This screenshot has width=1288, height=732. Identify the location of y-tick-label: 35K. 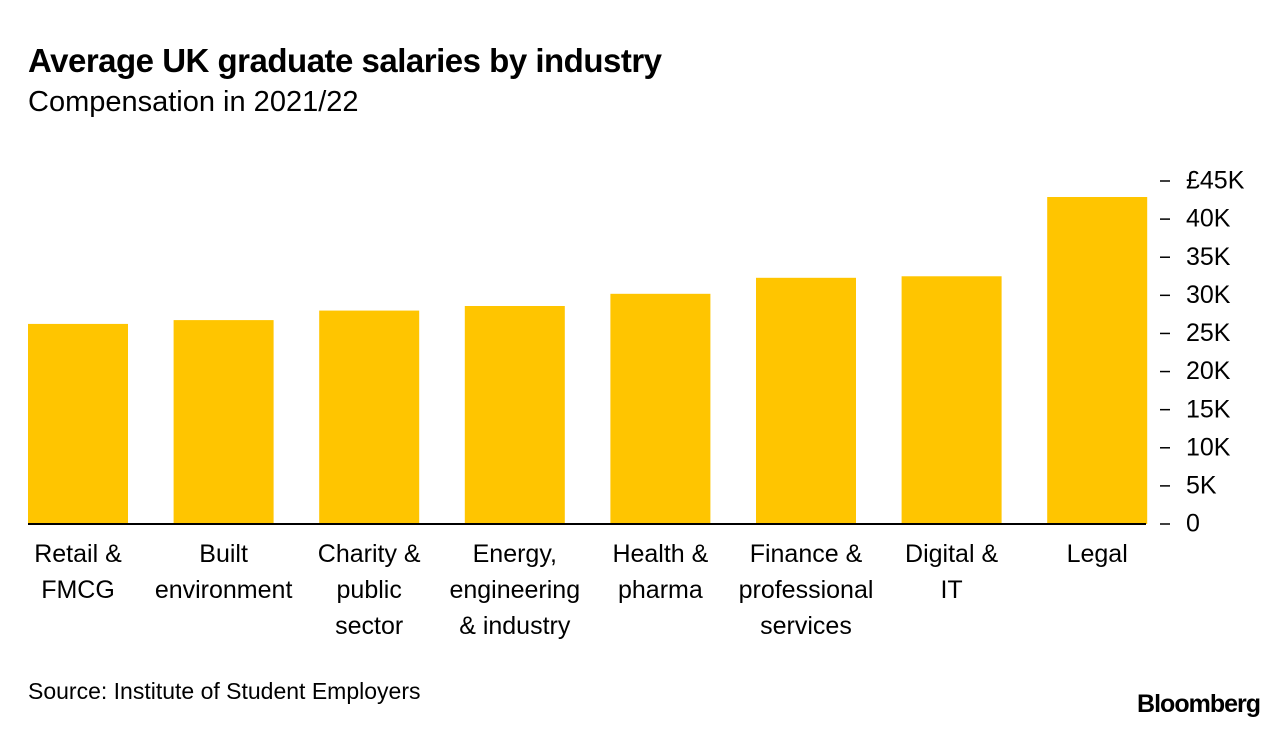
(1208, 257).